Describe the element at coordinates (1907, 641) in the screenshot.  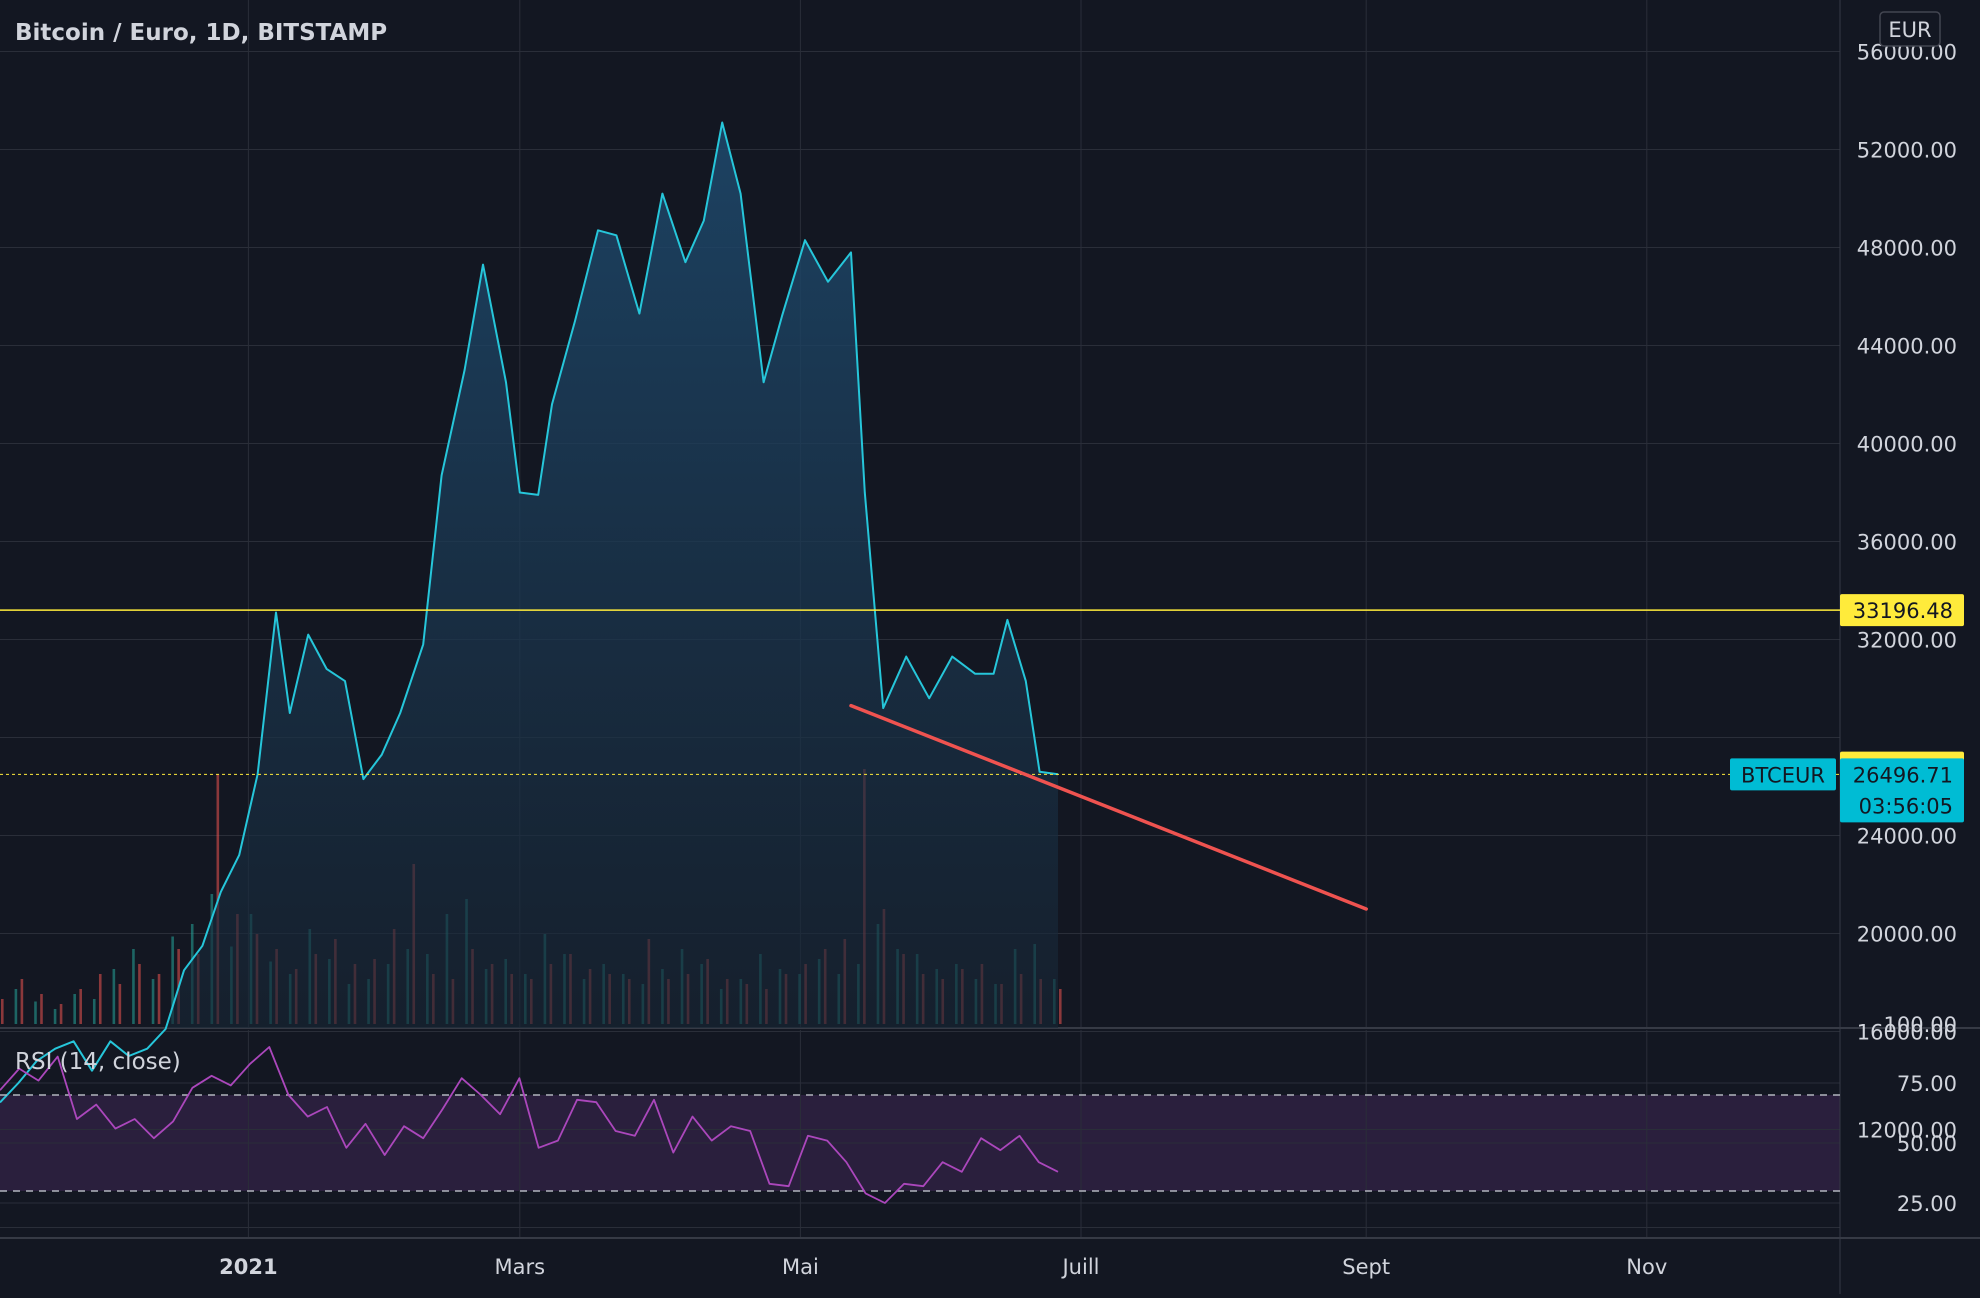
I see `price-tick-label: 32000.00` at that location.